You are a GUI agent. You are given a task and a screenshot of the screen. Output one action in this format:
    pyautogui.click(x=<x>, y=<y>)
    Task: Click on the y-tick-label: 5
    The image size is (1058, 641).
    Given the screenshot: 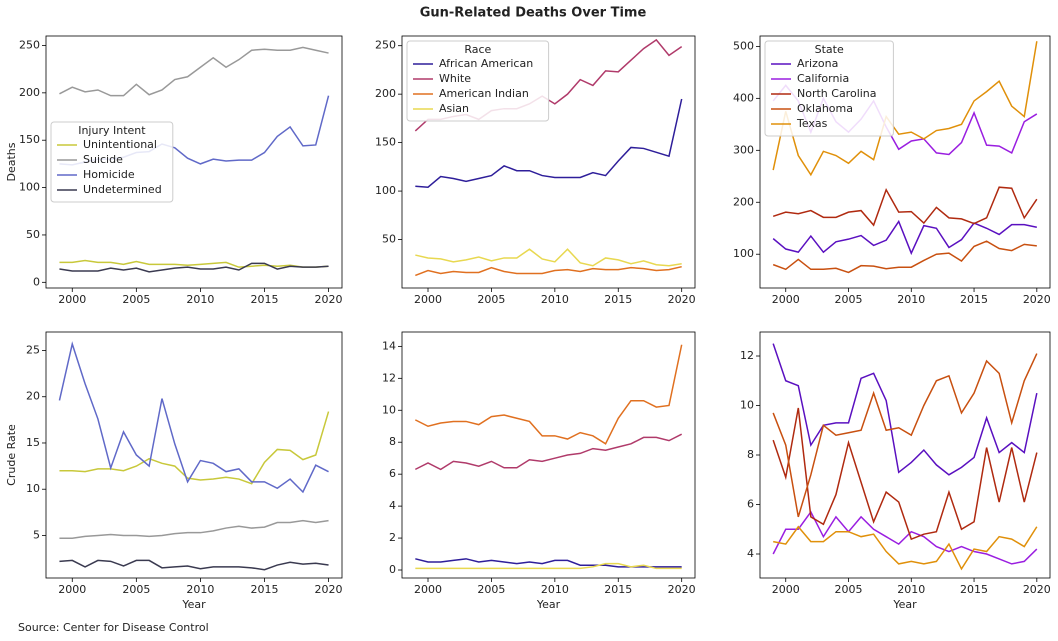 What is the action you would take?
    pyautogui.click(x=36, y=534)
    